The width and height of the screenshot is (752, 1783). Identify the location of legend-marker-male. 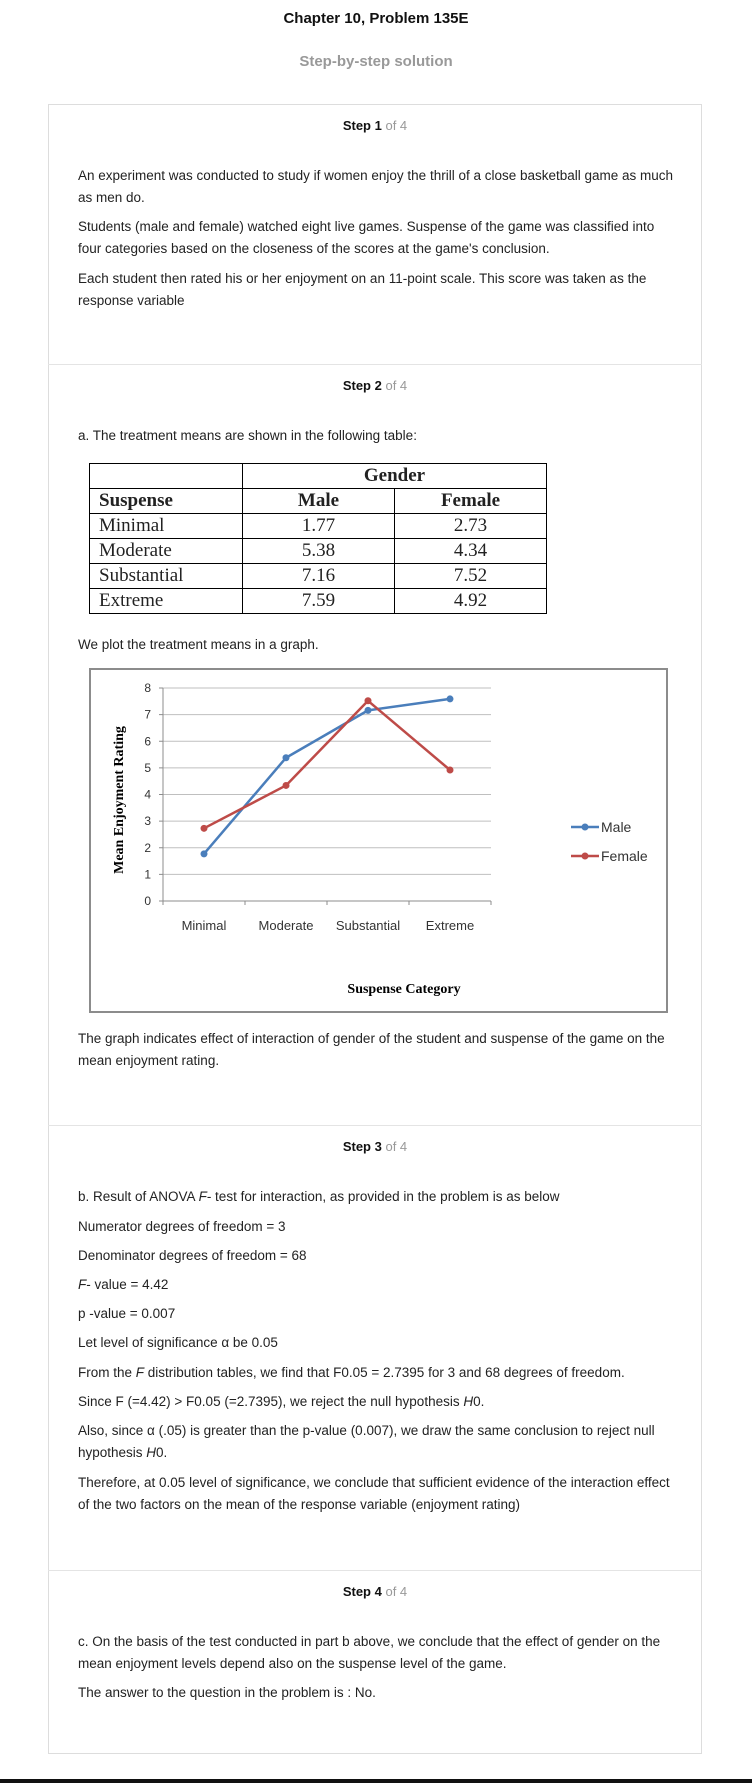
(585, 827).